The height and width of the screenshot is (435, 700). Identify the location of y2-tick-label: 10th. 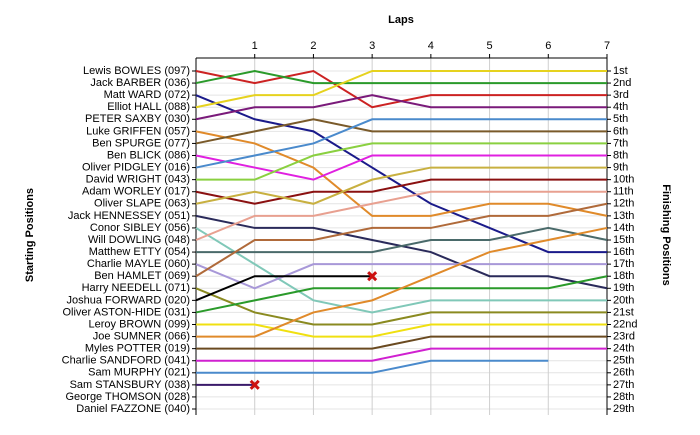
(623, 180).